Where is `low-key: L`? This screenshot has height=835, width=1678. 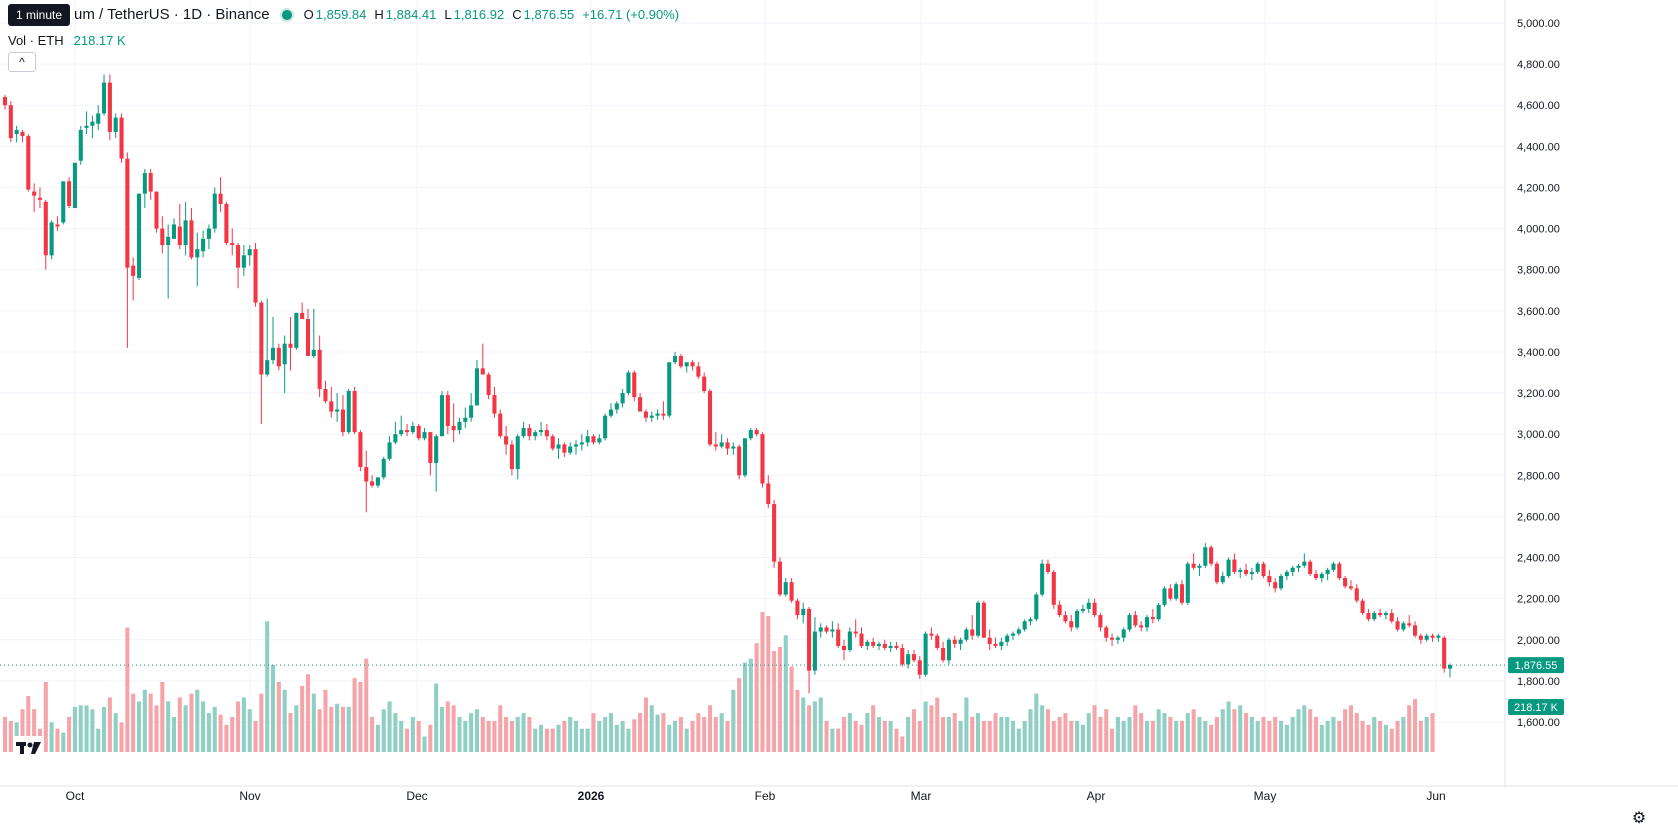
low-key: L is located at coordinates (448, 14).